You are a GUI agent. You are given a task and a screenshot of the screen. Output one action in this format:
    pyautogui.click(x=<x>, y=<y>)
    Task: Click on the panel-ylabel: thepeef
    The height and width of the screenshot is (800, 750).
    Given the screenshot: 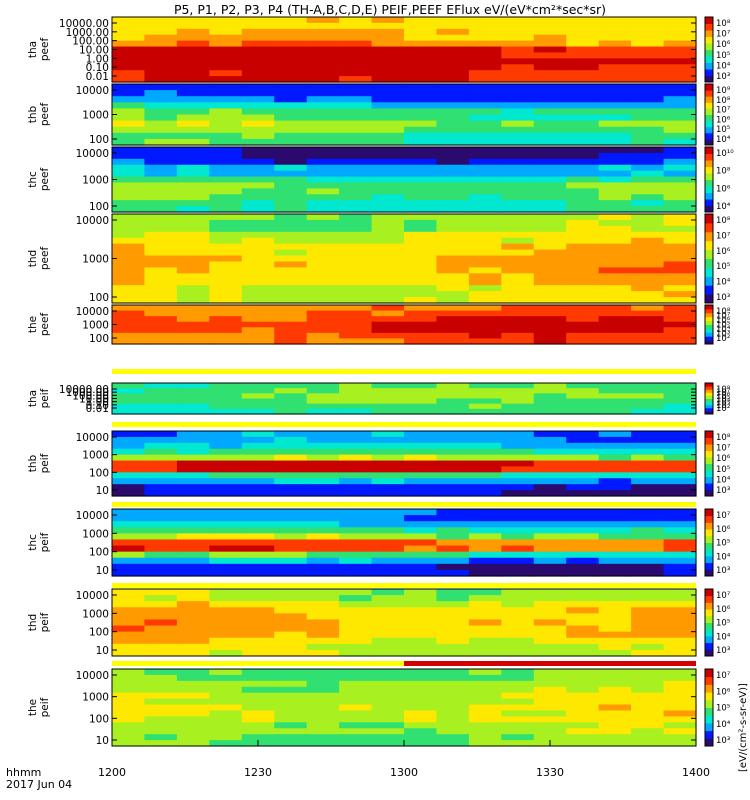 What is the action you would take?
    pyautogui.click(x=39, y=325)
    